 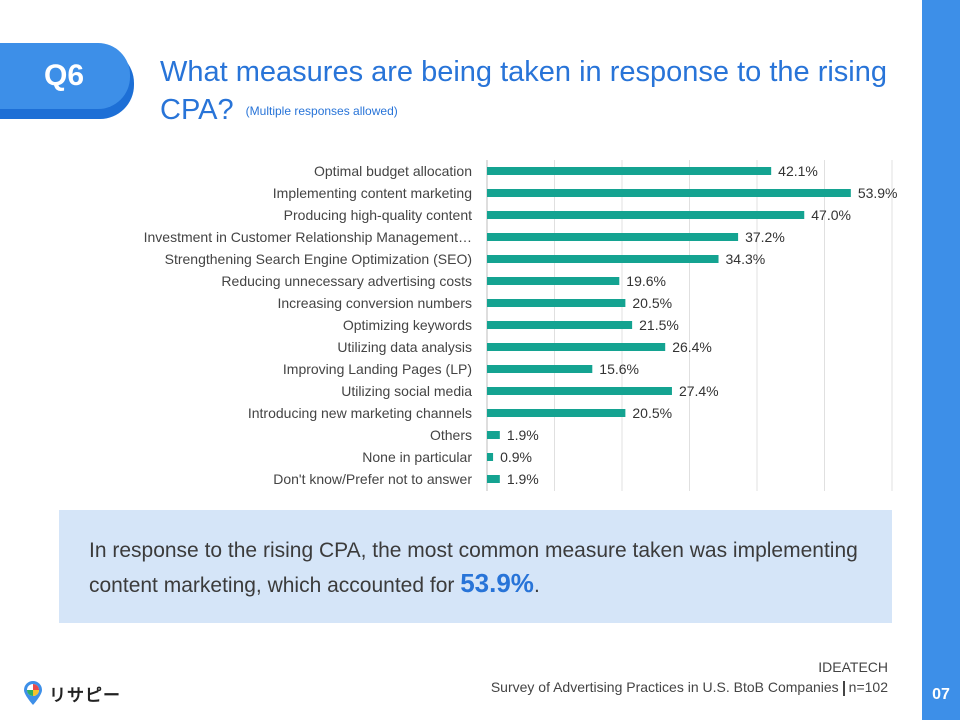 What do you see at coordinates (65, 76) in the screenshot?
I see `badge-label: Q6` at bounding box center [65, 76].